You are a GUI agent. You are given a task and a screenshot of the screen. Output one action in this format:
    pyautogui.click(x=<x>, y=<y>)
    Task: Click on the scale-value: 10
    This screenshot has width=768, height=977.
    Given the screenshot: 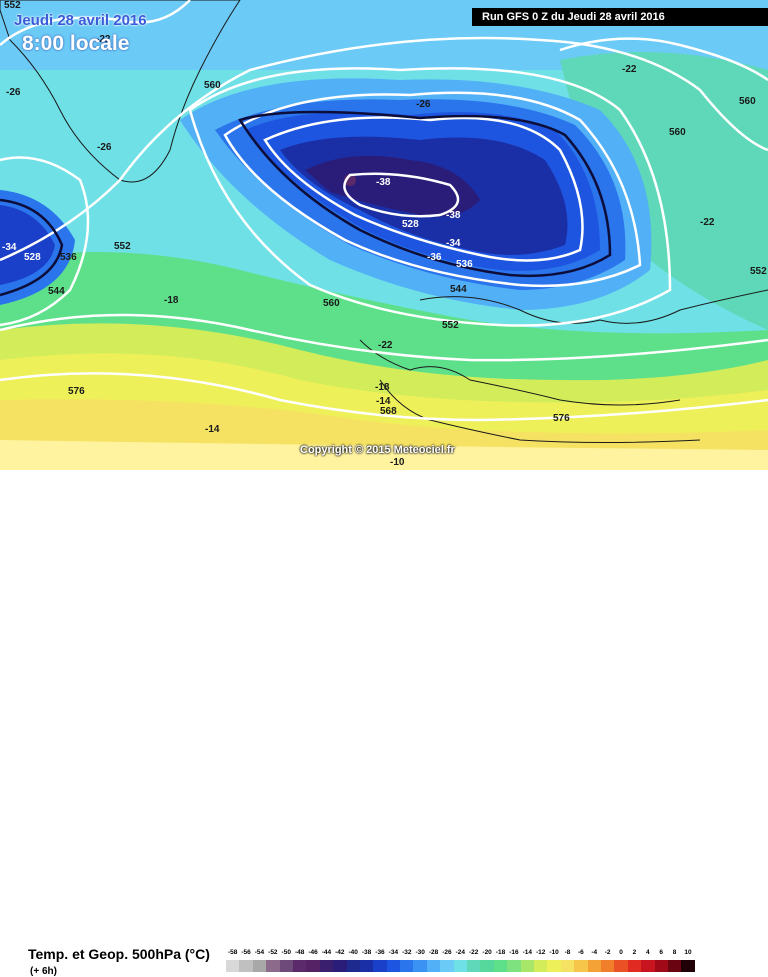 What is the action you would take?
    pyautogui.click(x=688, y=952)
    